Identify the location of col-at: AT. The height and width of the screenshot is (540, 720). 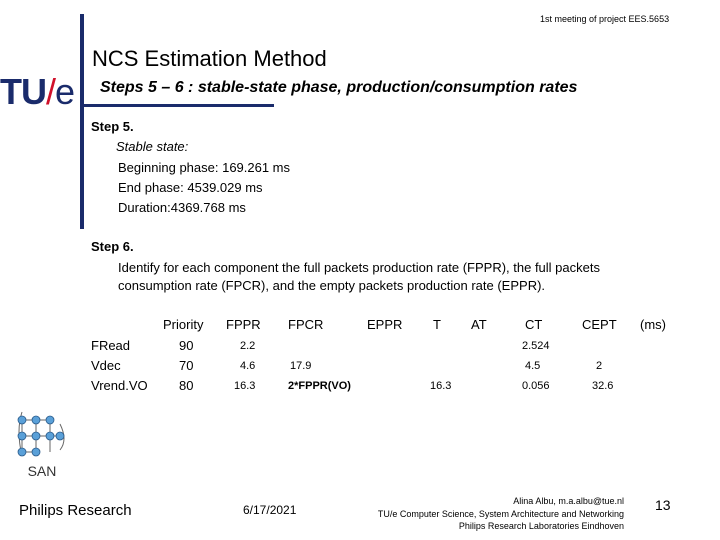
(479, 324).